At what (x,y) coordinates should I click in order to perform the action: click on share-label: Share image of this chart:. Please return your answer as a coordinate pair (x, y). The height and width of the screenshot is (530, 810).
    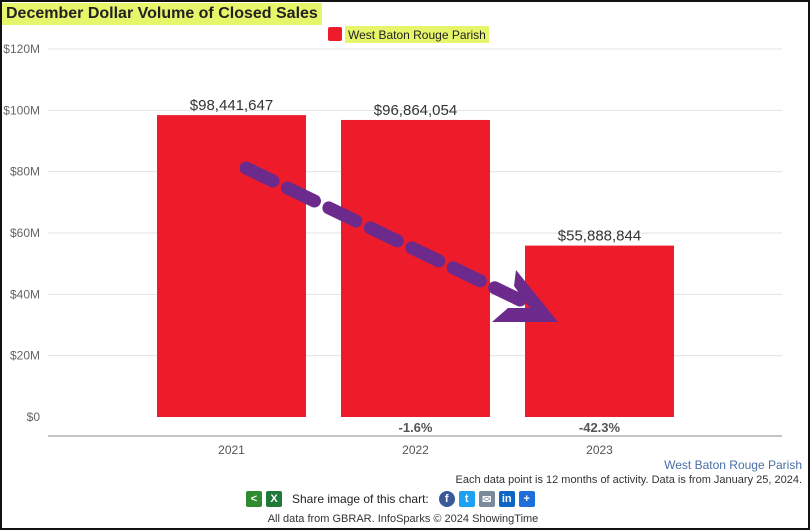
    Looking at the image, I should click on (360, 499).